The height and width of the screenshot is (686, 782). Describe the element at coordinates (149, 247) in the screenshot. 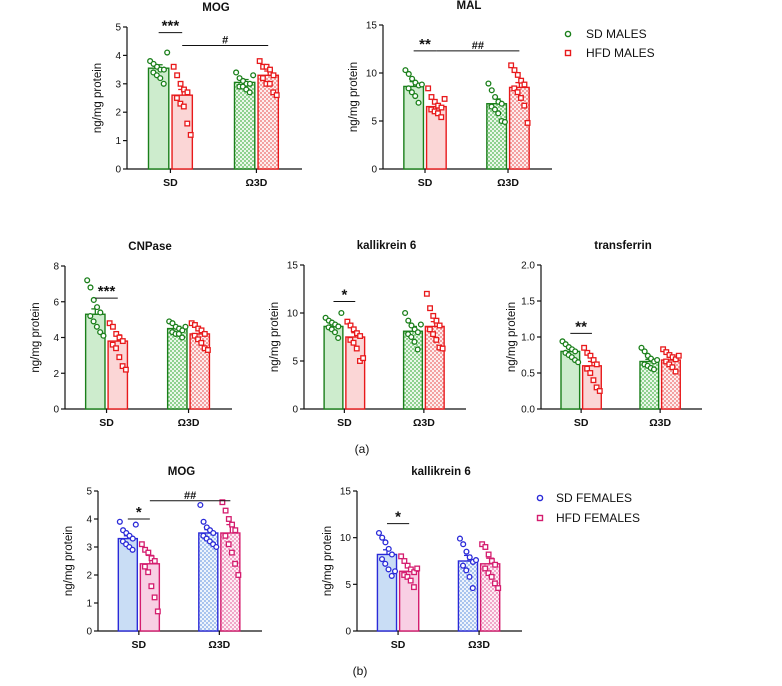

I see `chart-title: CNPase` at that location.